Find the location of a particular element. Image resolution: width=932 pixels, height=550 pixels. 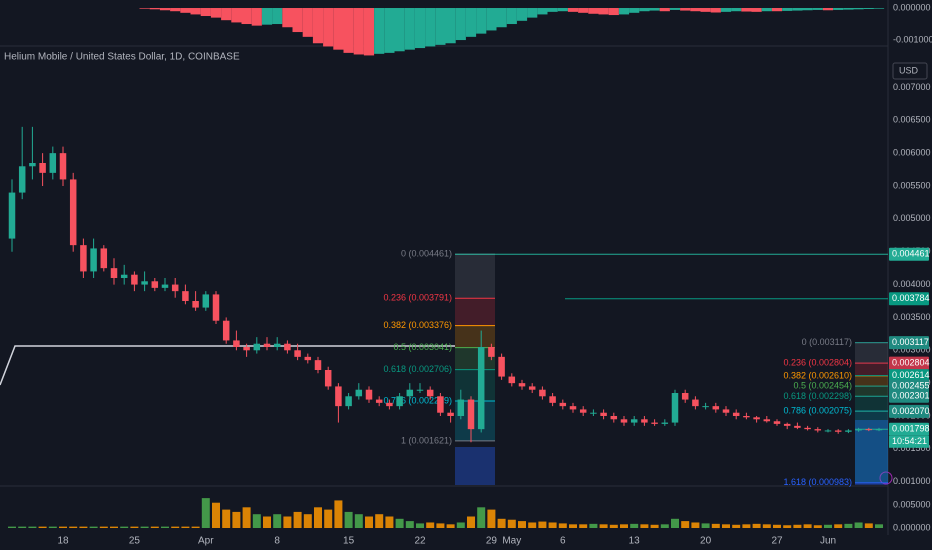

y-tick-label: 0.005500 is located at coordinates (912, 185).